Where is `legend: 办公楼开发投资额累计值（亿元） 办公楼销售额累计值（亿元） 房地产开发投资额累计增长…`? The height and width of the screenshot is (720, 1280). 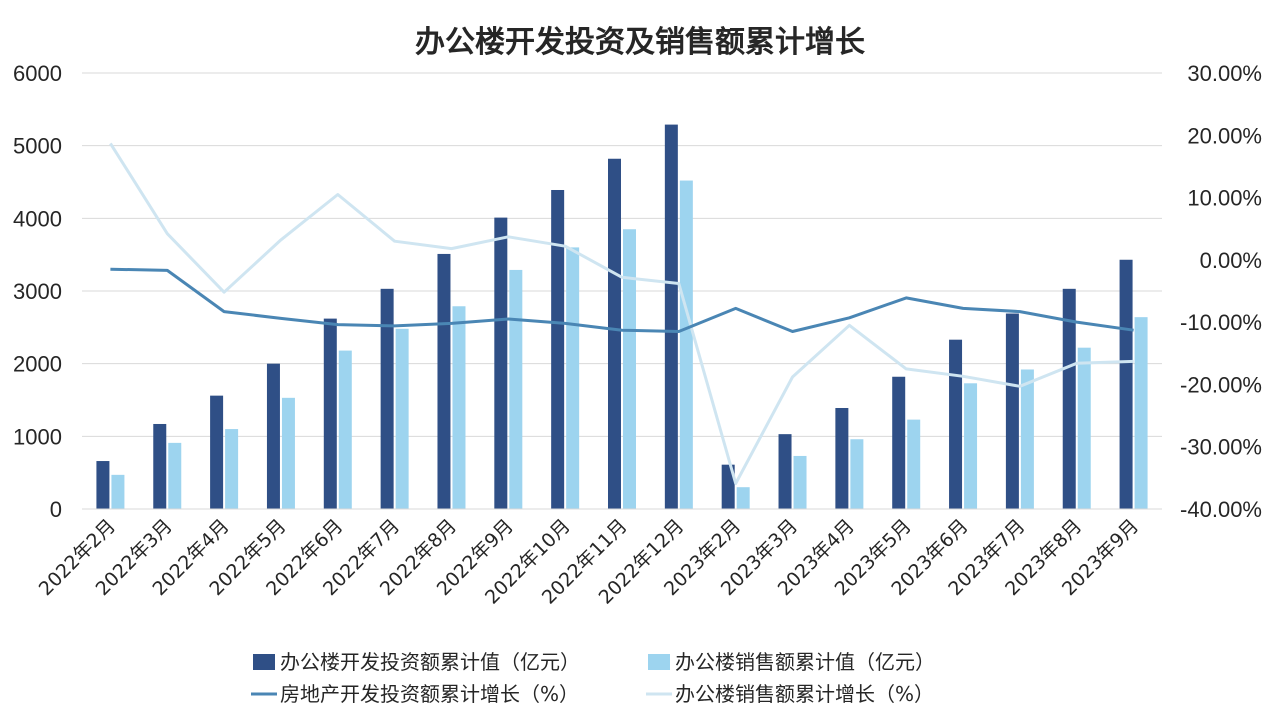
legend: 办公楼开发投资额累计值（亿元） 办公楼销售额累计值（亿元） 房地产开发投资额累计增长… is located at coordinates (593, 678).